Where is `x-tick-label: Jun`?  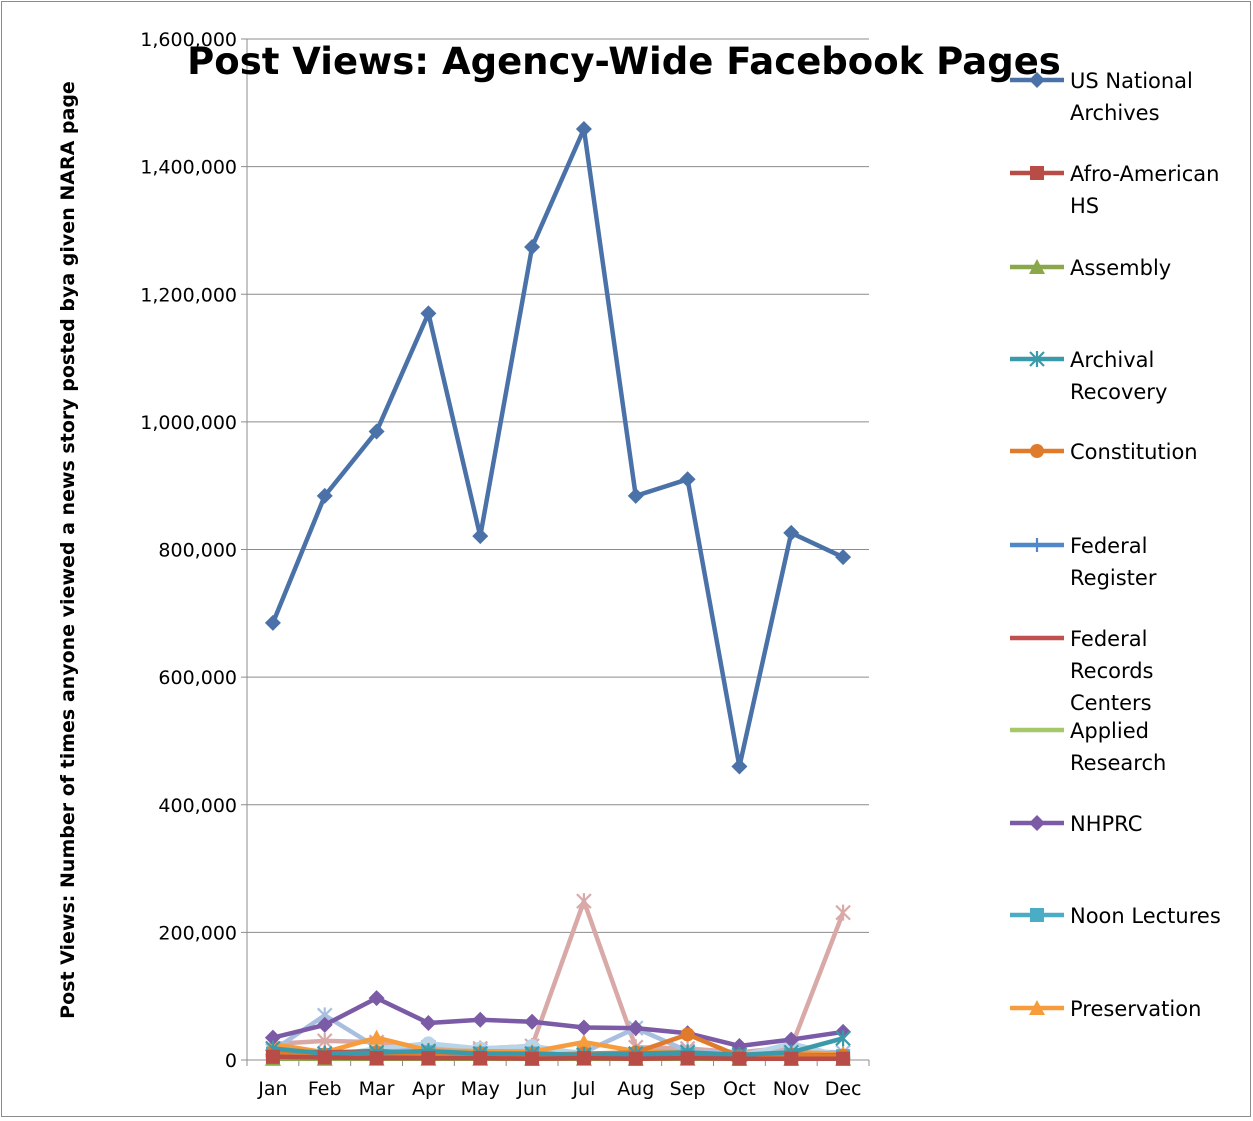 x-tick-label: Jun is located at coordinates (531, 1089).